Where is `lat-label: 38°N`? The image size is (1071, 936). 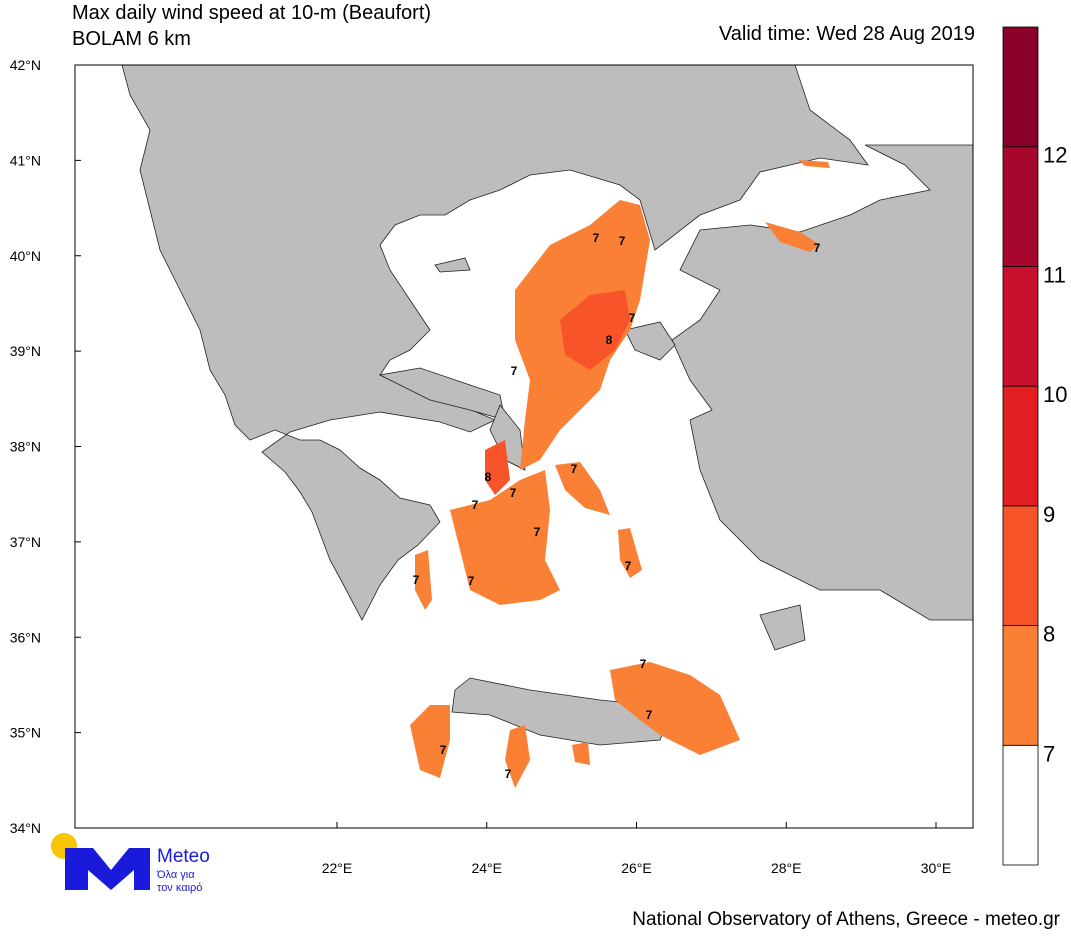
lat-label: 38°N is located at coordinates (25, 447).